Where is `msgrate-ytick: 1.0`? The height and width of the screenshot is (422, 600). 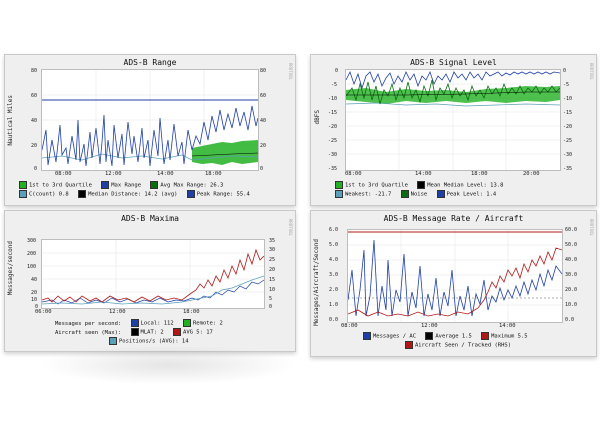
msgrate-ytick: 1.0 is located at coordinates (334, 305).